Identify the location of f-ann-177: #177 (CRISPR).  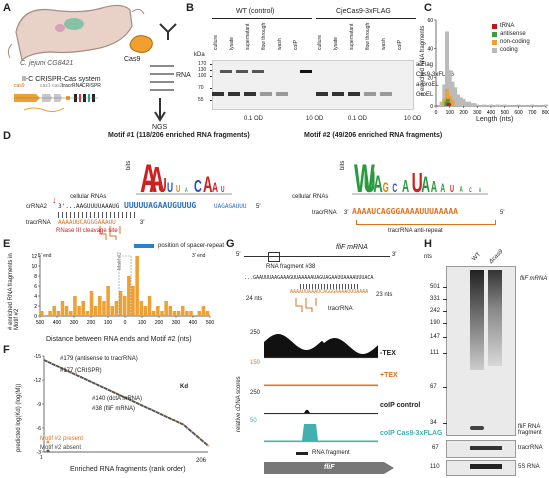
(81, 371).